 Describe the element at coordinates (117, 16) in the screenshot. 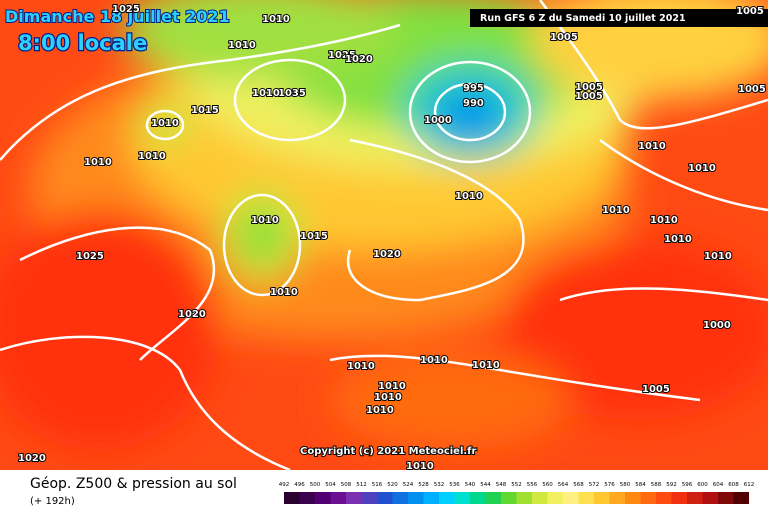

I see `date: Dimanche 18 juillet 2021` at that location.